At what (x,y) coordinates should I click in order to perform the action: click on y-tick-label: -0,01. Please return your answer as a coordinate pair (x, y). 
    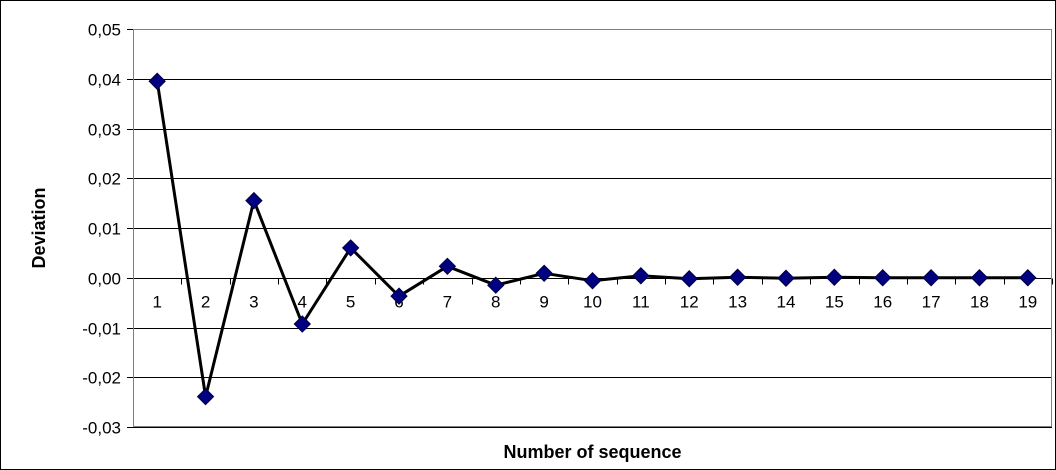
    Looking at the image, I should click on (101, 329).